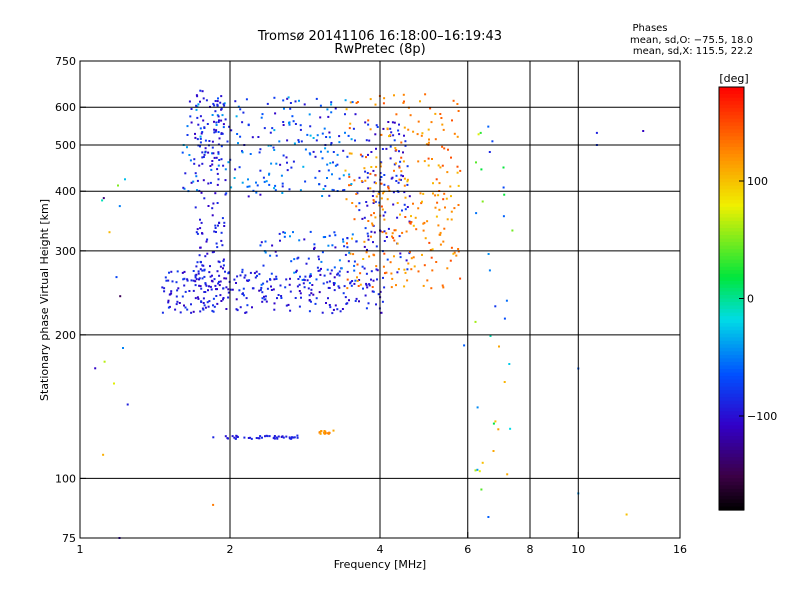 Image resolution: width=800 pixels, height=600 pixels. Describe the element at coordinates (578, 549) in the screenshot. I see `x-tick-label: 10` at that location.